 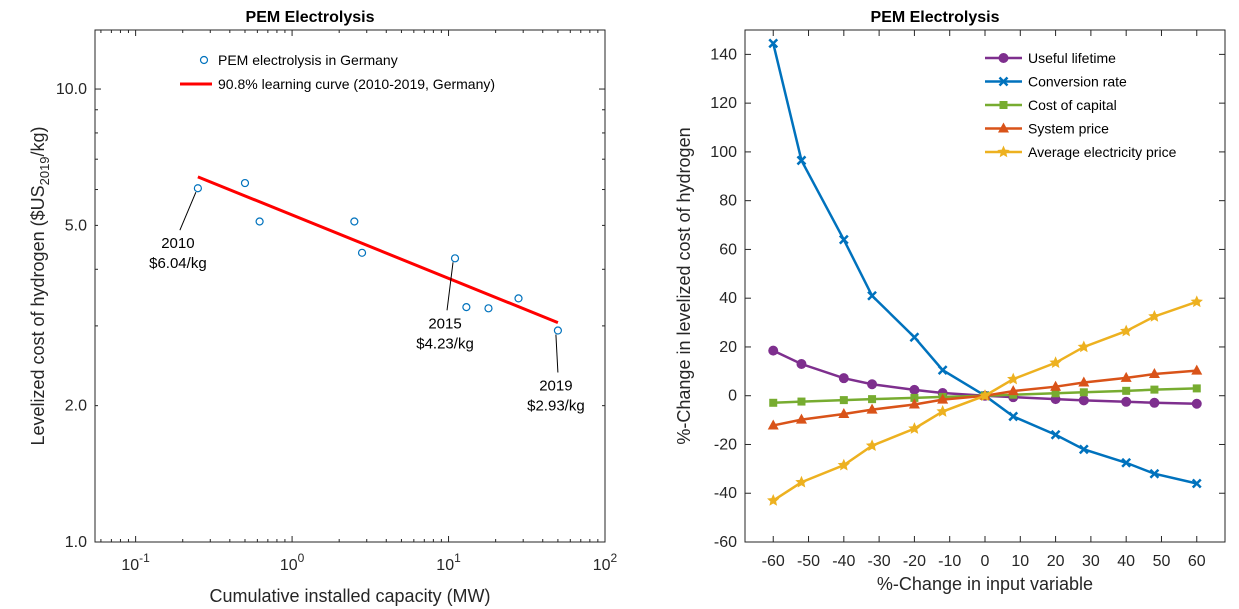 I want to click on y-tick-label: -60, so click(x=725, y=542).